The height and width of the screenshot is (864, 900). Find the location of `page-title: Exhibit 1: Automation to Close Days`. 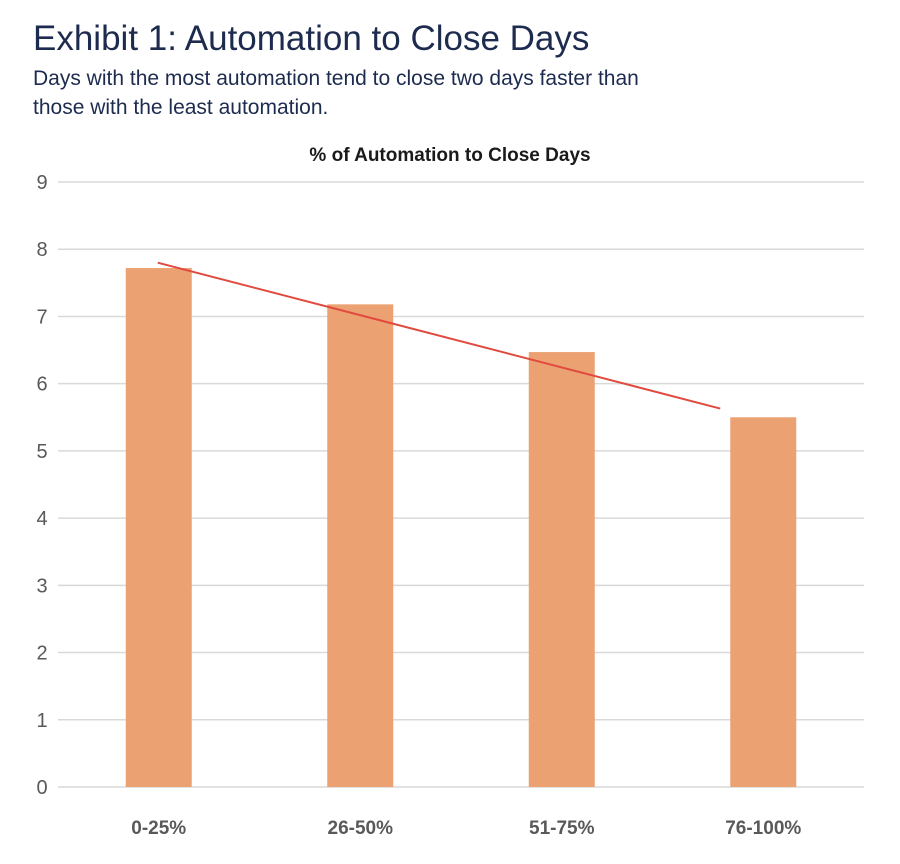

page-title: Exhibit 1: Automation to Close Days is located at coordinates (311, 38).